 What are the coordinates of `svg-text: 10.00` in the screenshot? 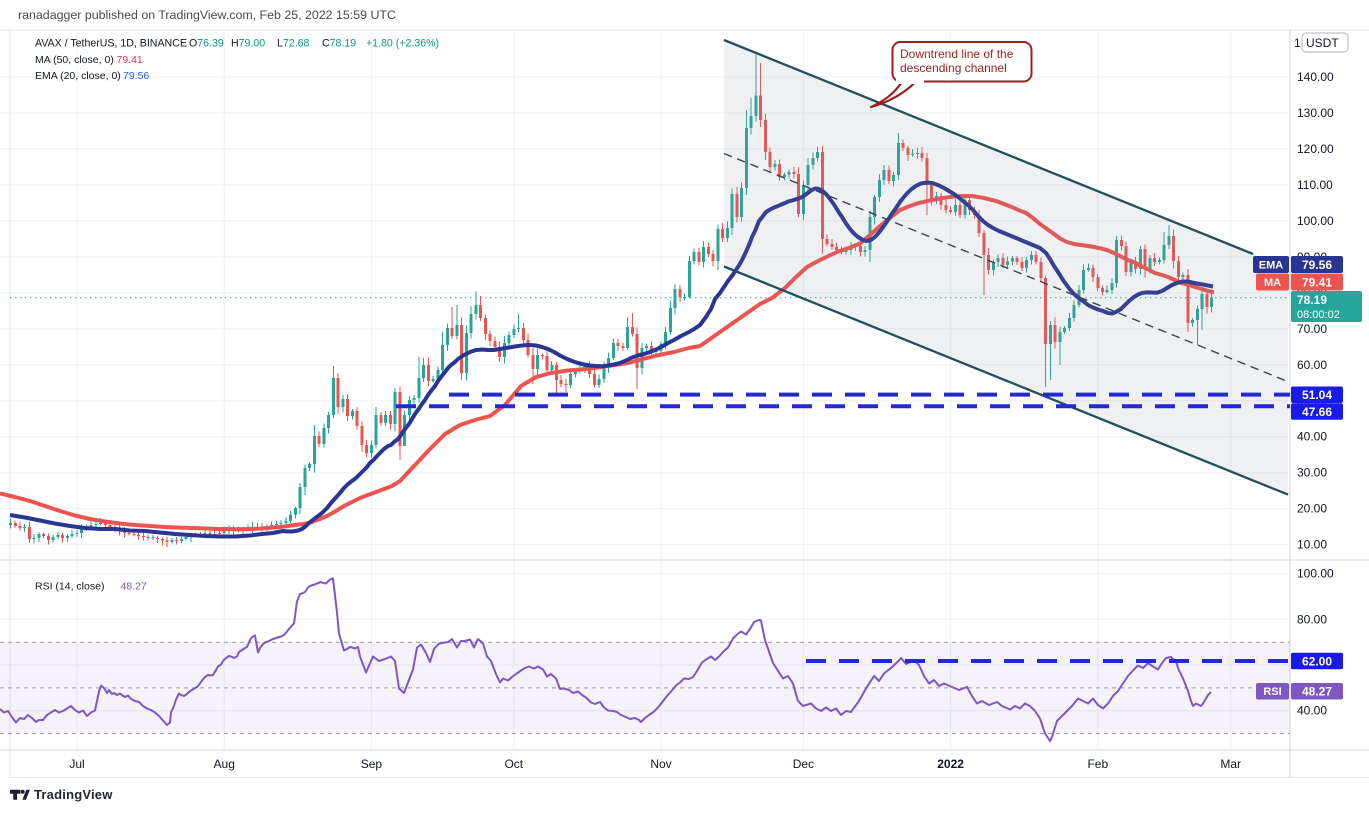 It's located at (1312, 545).